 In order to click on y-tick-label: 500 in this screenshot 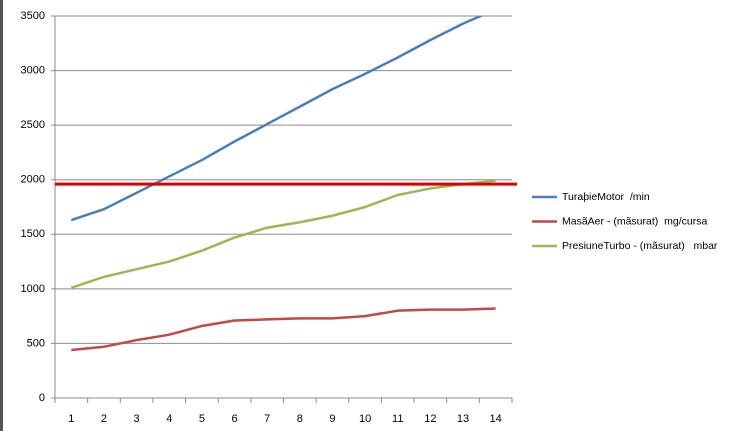, I will do `click(36, 343)`.